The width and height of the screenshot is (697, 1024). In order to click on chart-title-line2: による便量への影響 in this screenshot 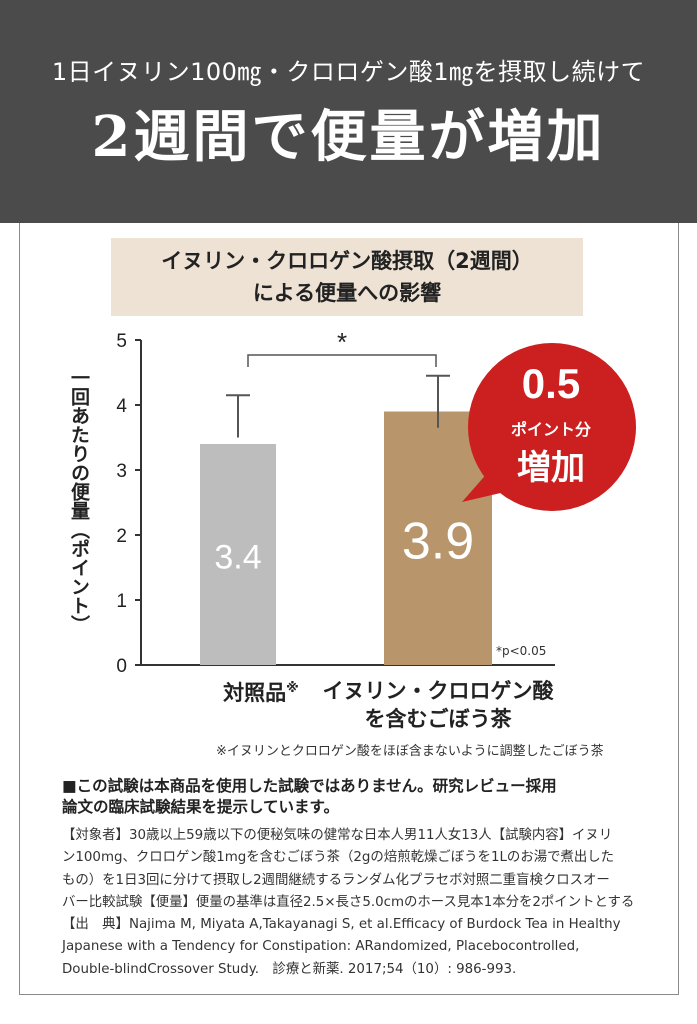, I will do `click(347, 293)`.